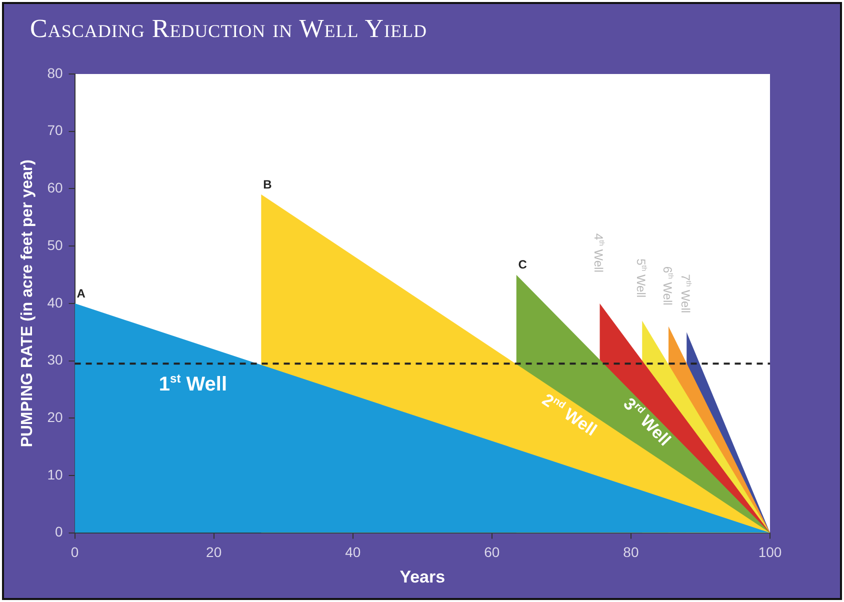 The height and width of the screenshot is (602, 844). Describe the element at coordinates (55, 188) in the screenshot. I see `y-tick-label: 60` at that location.